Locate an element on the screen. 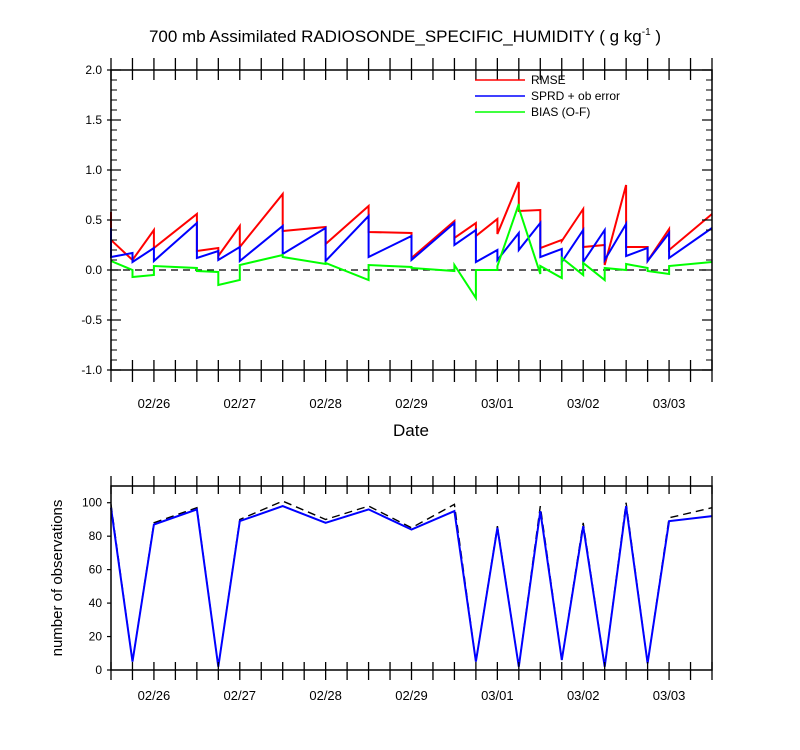 The width and height of the screenshot is (800, 750). bottom-ytick-label: 20 is located at coordinates (96, 637).